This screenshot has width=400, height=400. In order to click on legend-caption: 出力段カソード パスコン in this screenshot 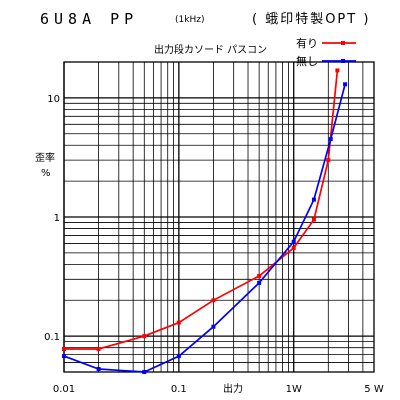, I will do `click(210, 49)`.